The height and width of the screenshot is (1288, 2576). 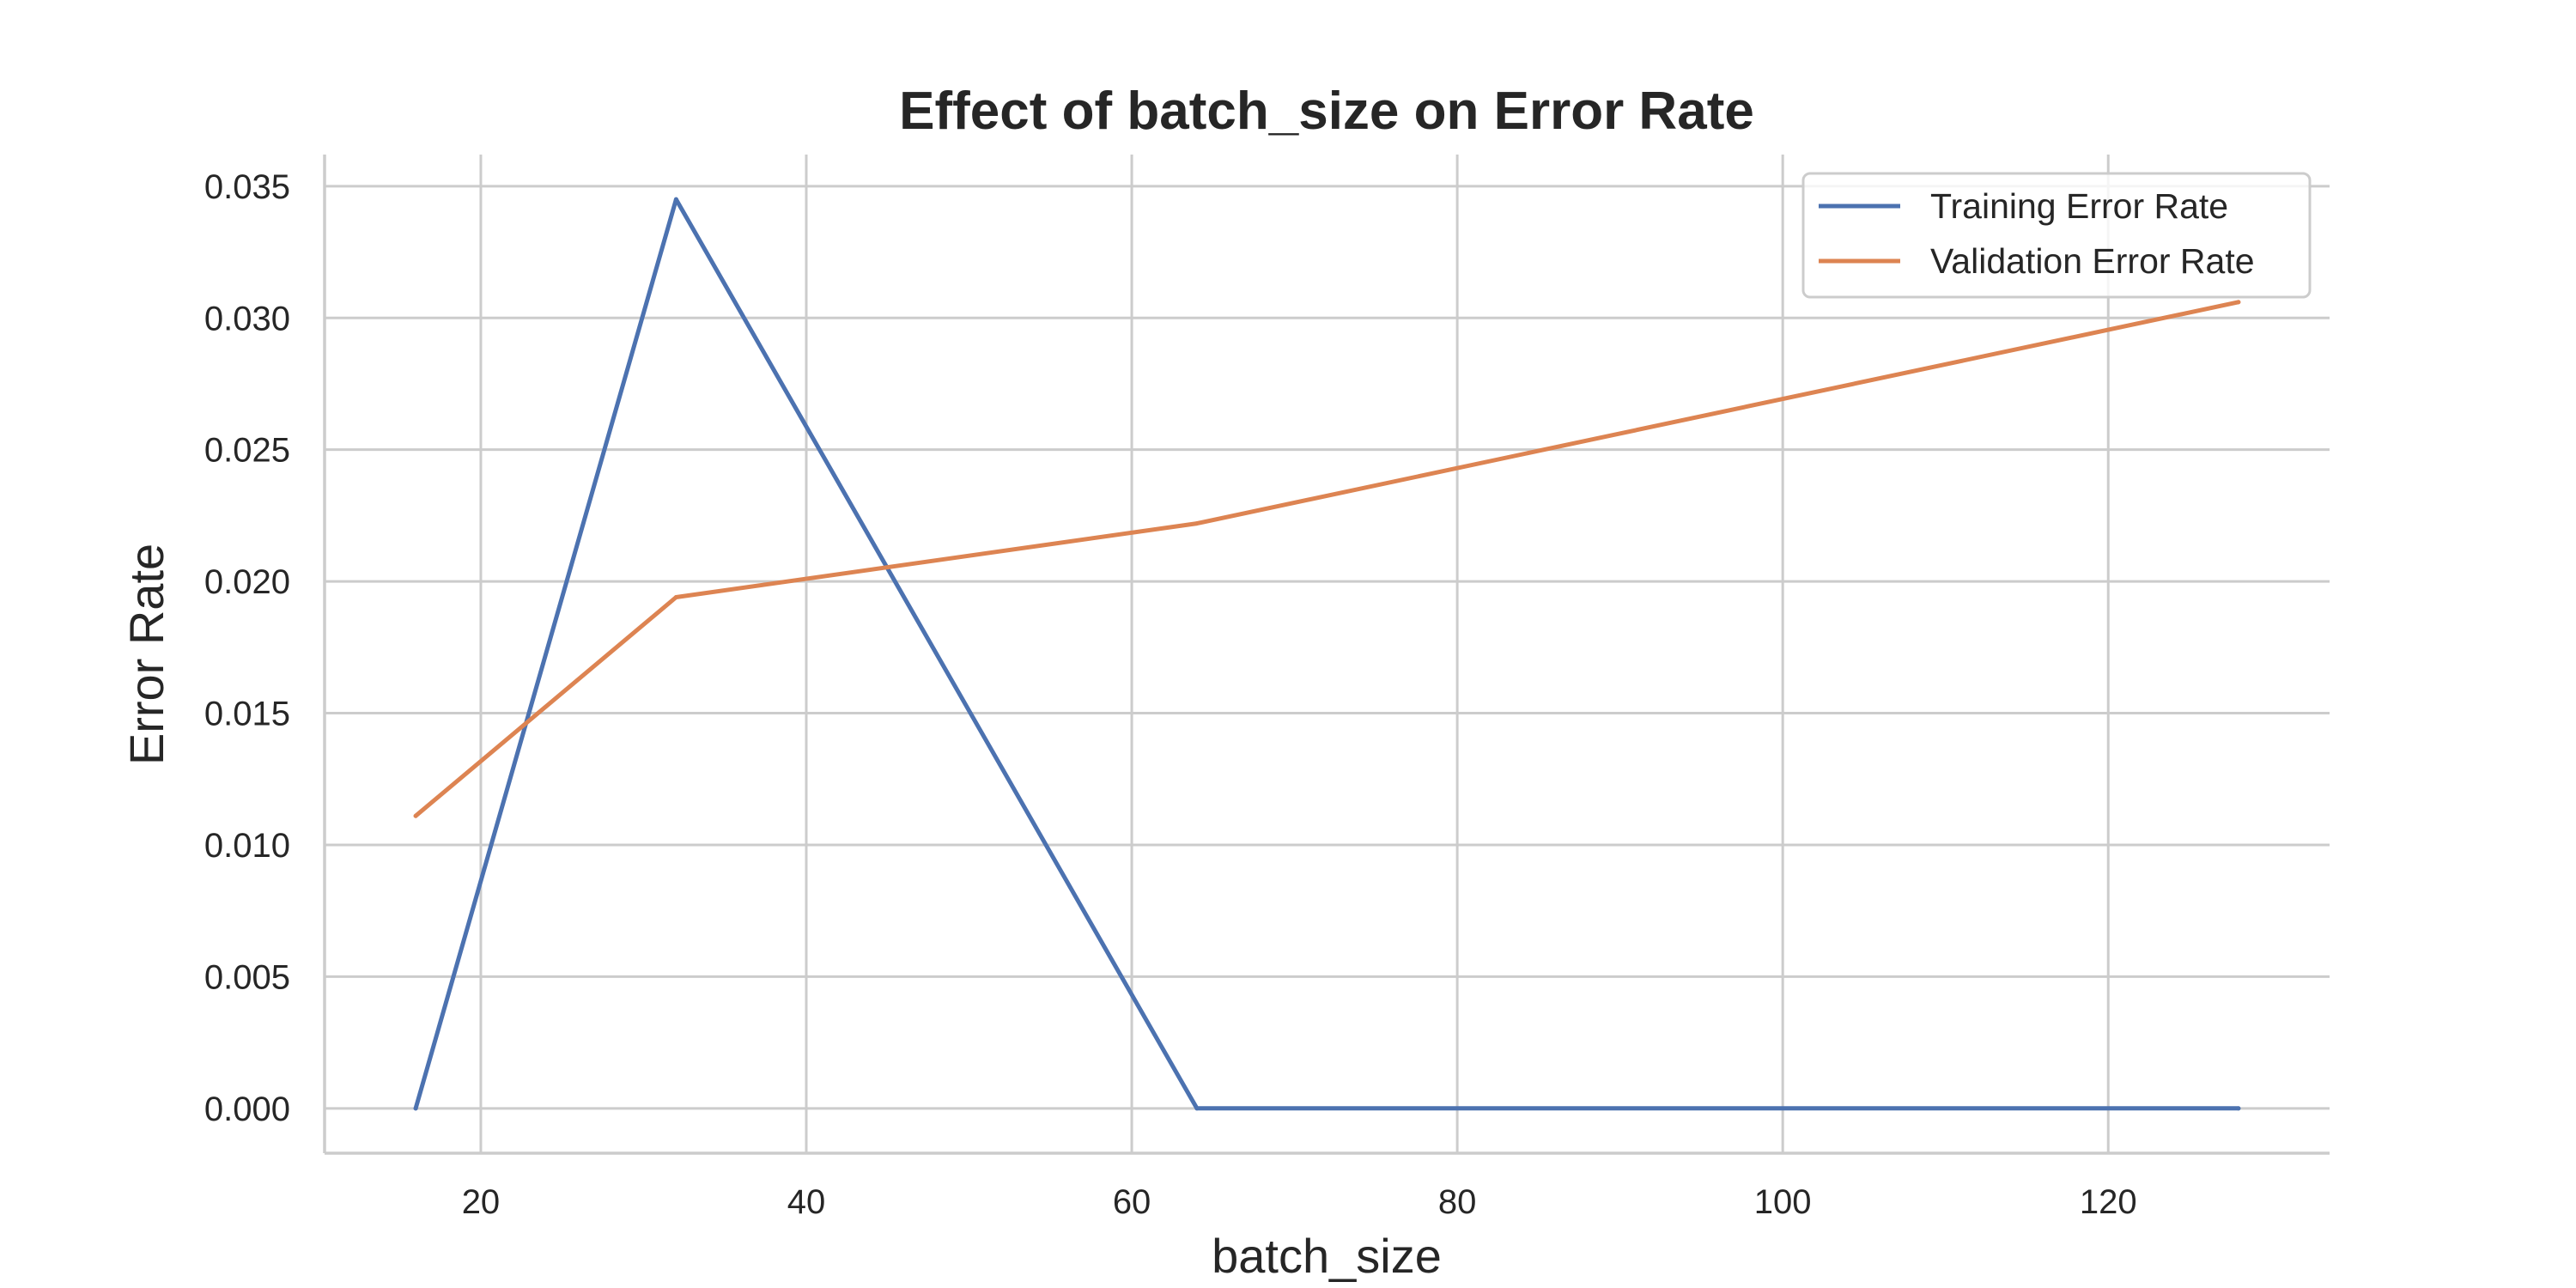 What do you see at coordinates (1783, 1202) in the screenshot?
I see `x-tick-label: 100` at bounding box center [1783, 1202].